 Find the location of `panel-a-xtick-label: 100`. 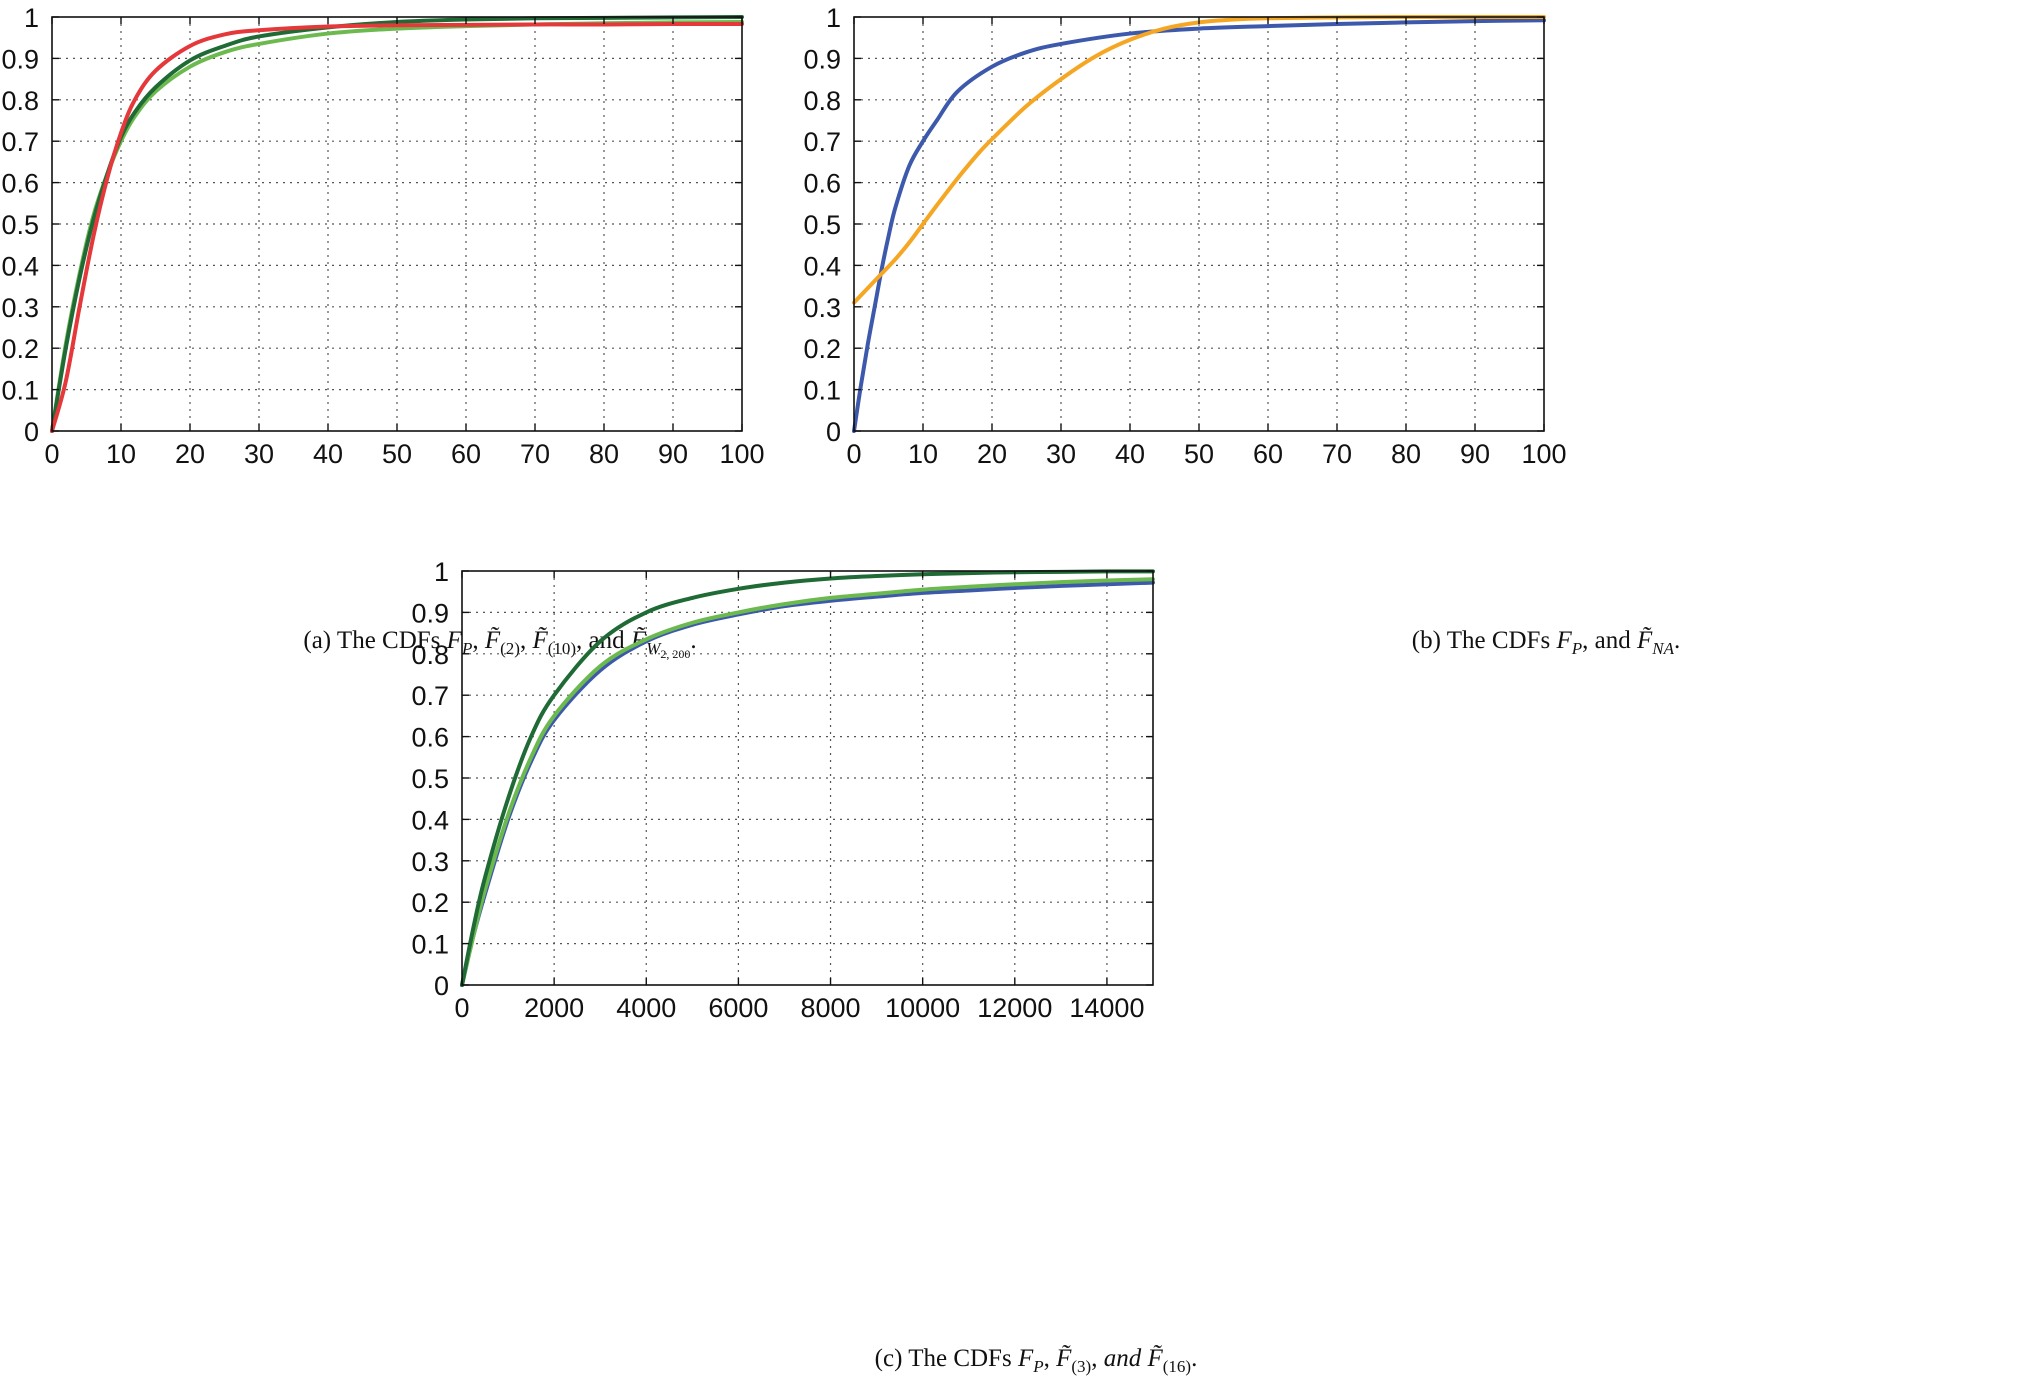

panel-a-xtick-label: 100 is located at coordinates (741, 454).